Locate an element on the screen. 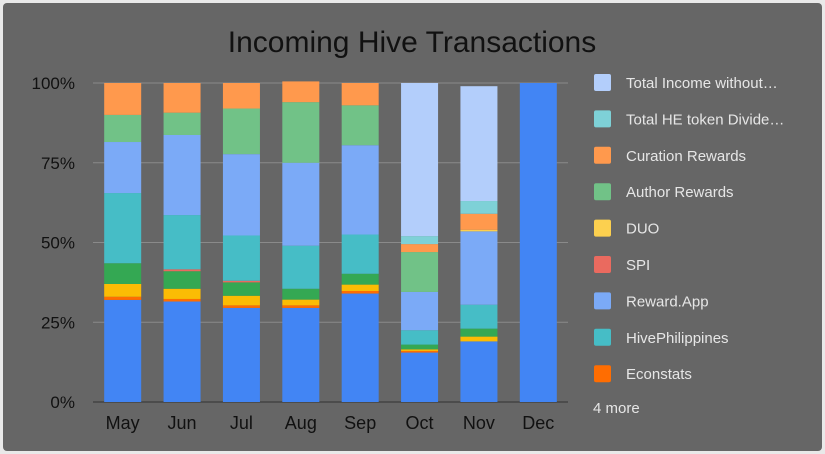 The image size is (825, 454). legend-item: DUO is located at coordinates (626, 228).